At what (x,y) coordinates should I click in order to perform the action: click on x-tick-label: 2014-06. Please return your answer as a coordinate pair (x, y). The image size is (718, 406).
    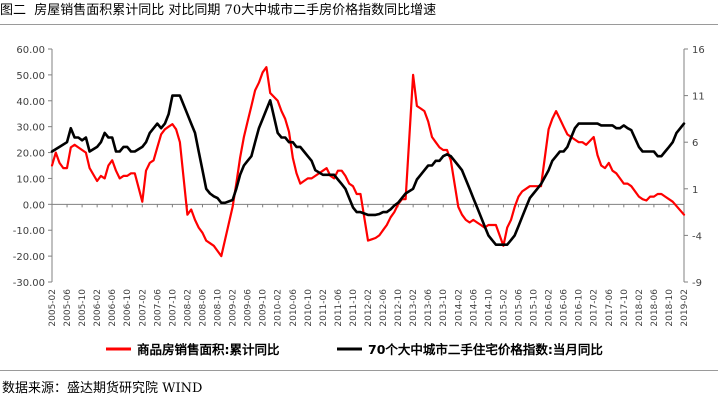
    Looking at the image, I should click on (474, 308).